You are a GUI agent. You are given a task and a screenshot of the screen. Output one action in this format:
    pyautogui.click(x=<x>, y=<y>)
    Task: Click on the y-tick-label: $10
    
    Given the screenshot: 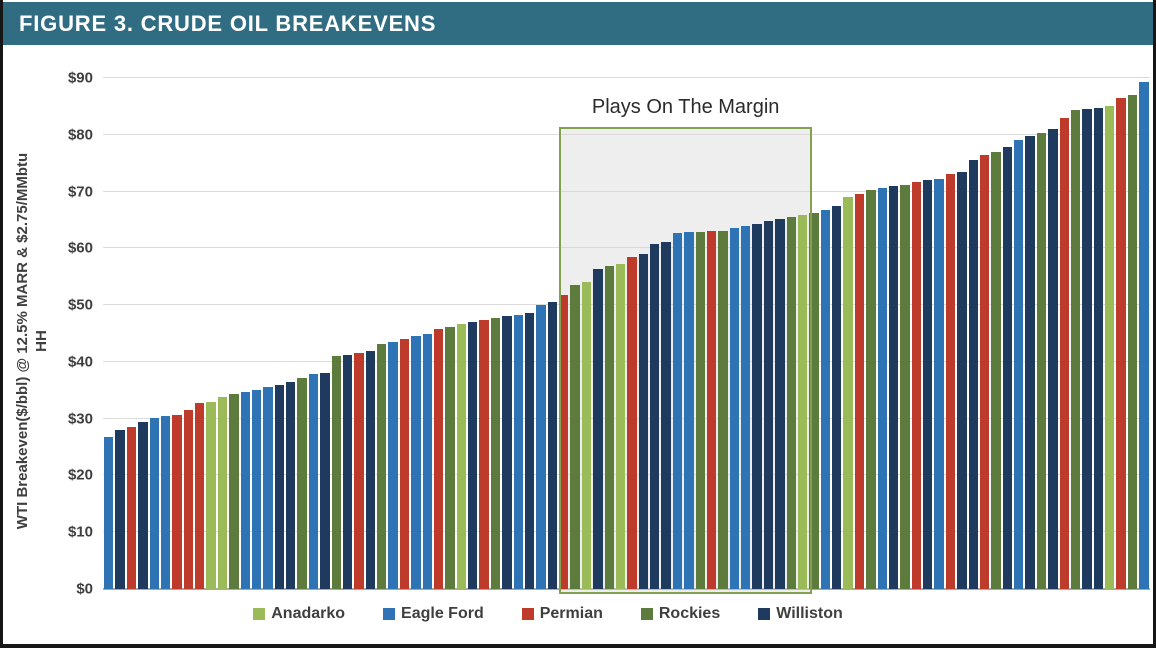 What is the action you would take?
    pyautogui.click(x=80, y=532)
    